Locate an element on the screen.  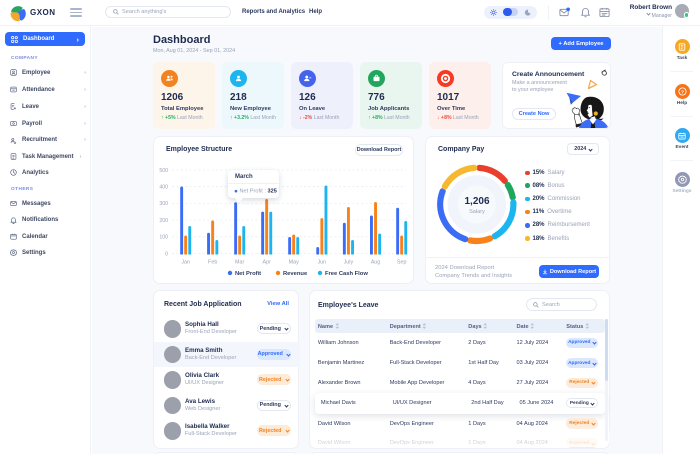
svg-text: Sep is located at coordinates (402, 263).